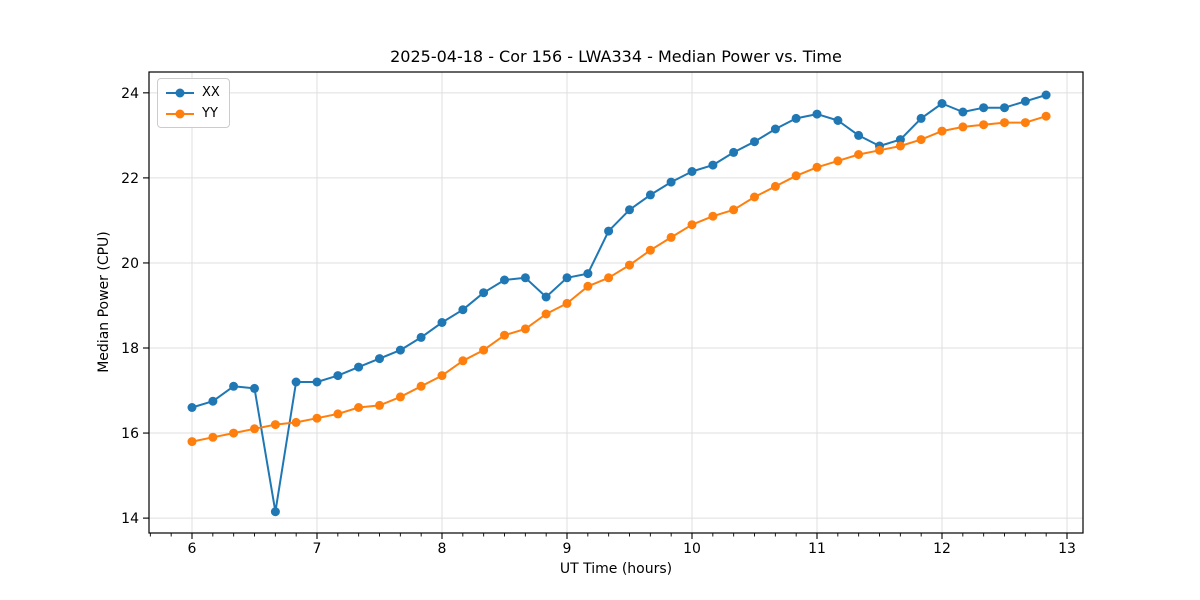 The height and width of the screenshot is (600, 1200). Describe the element at coordinates (1067, 549) in the screenshot. I see `x-tick-label: 13` at that location.